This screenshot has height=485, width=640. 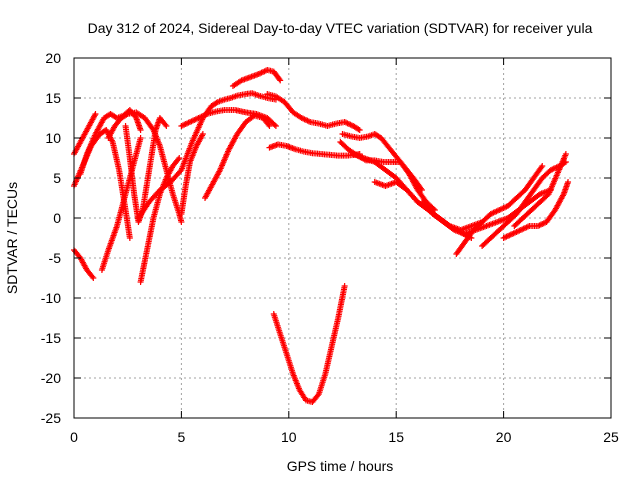 I want to click on x-tick-label: 20, so click(x=504, y=437).